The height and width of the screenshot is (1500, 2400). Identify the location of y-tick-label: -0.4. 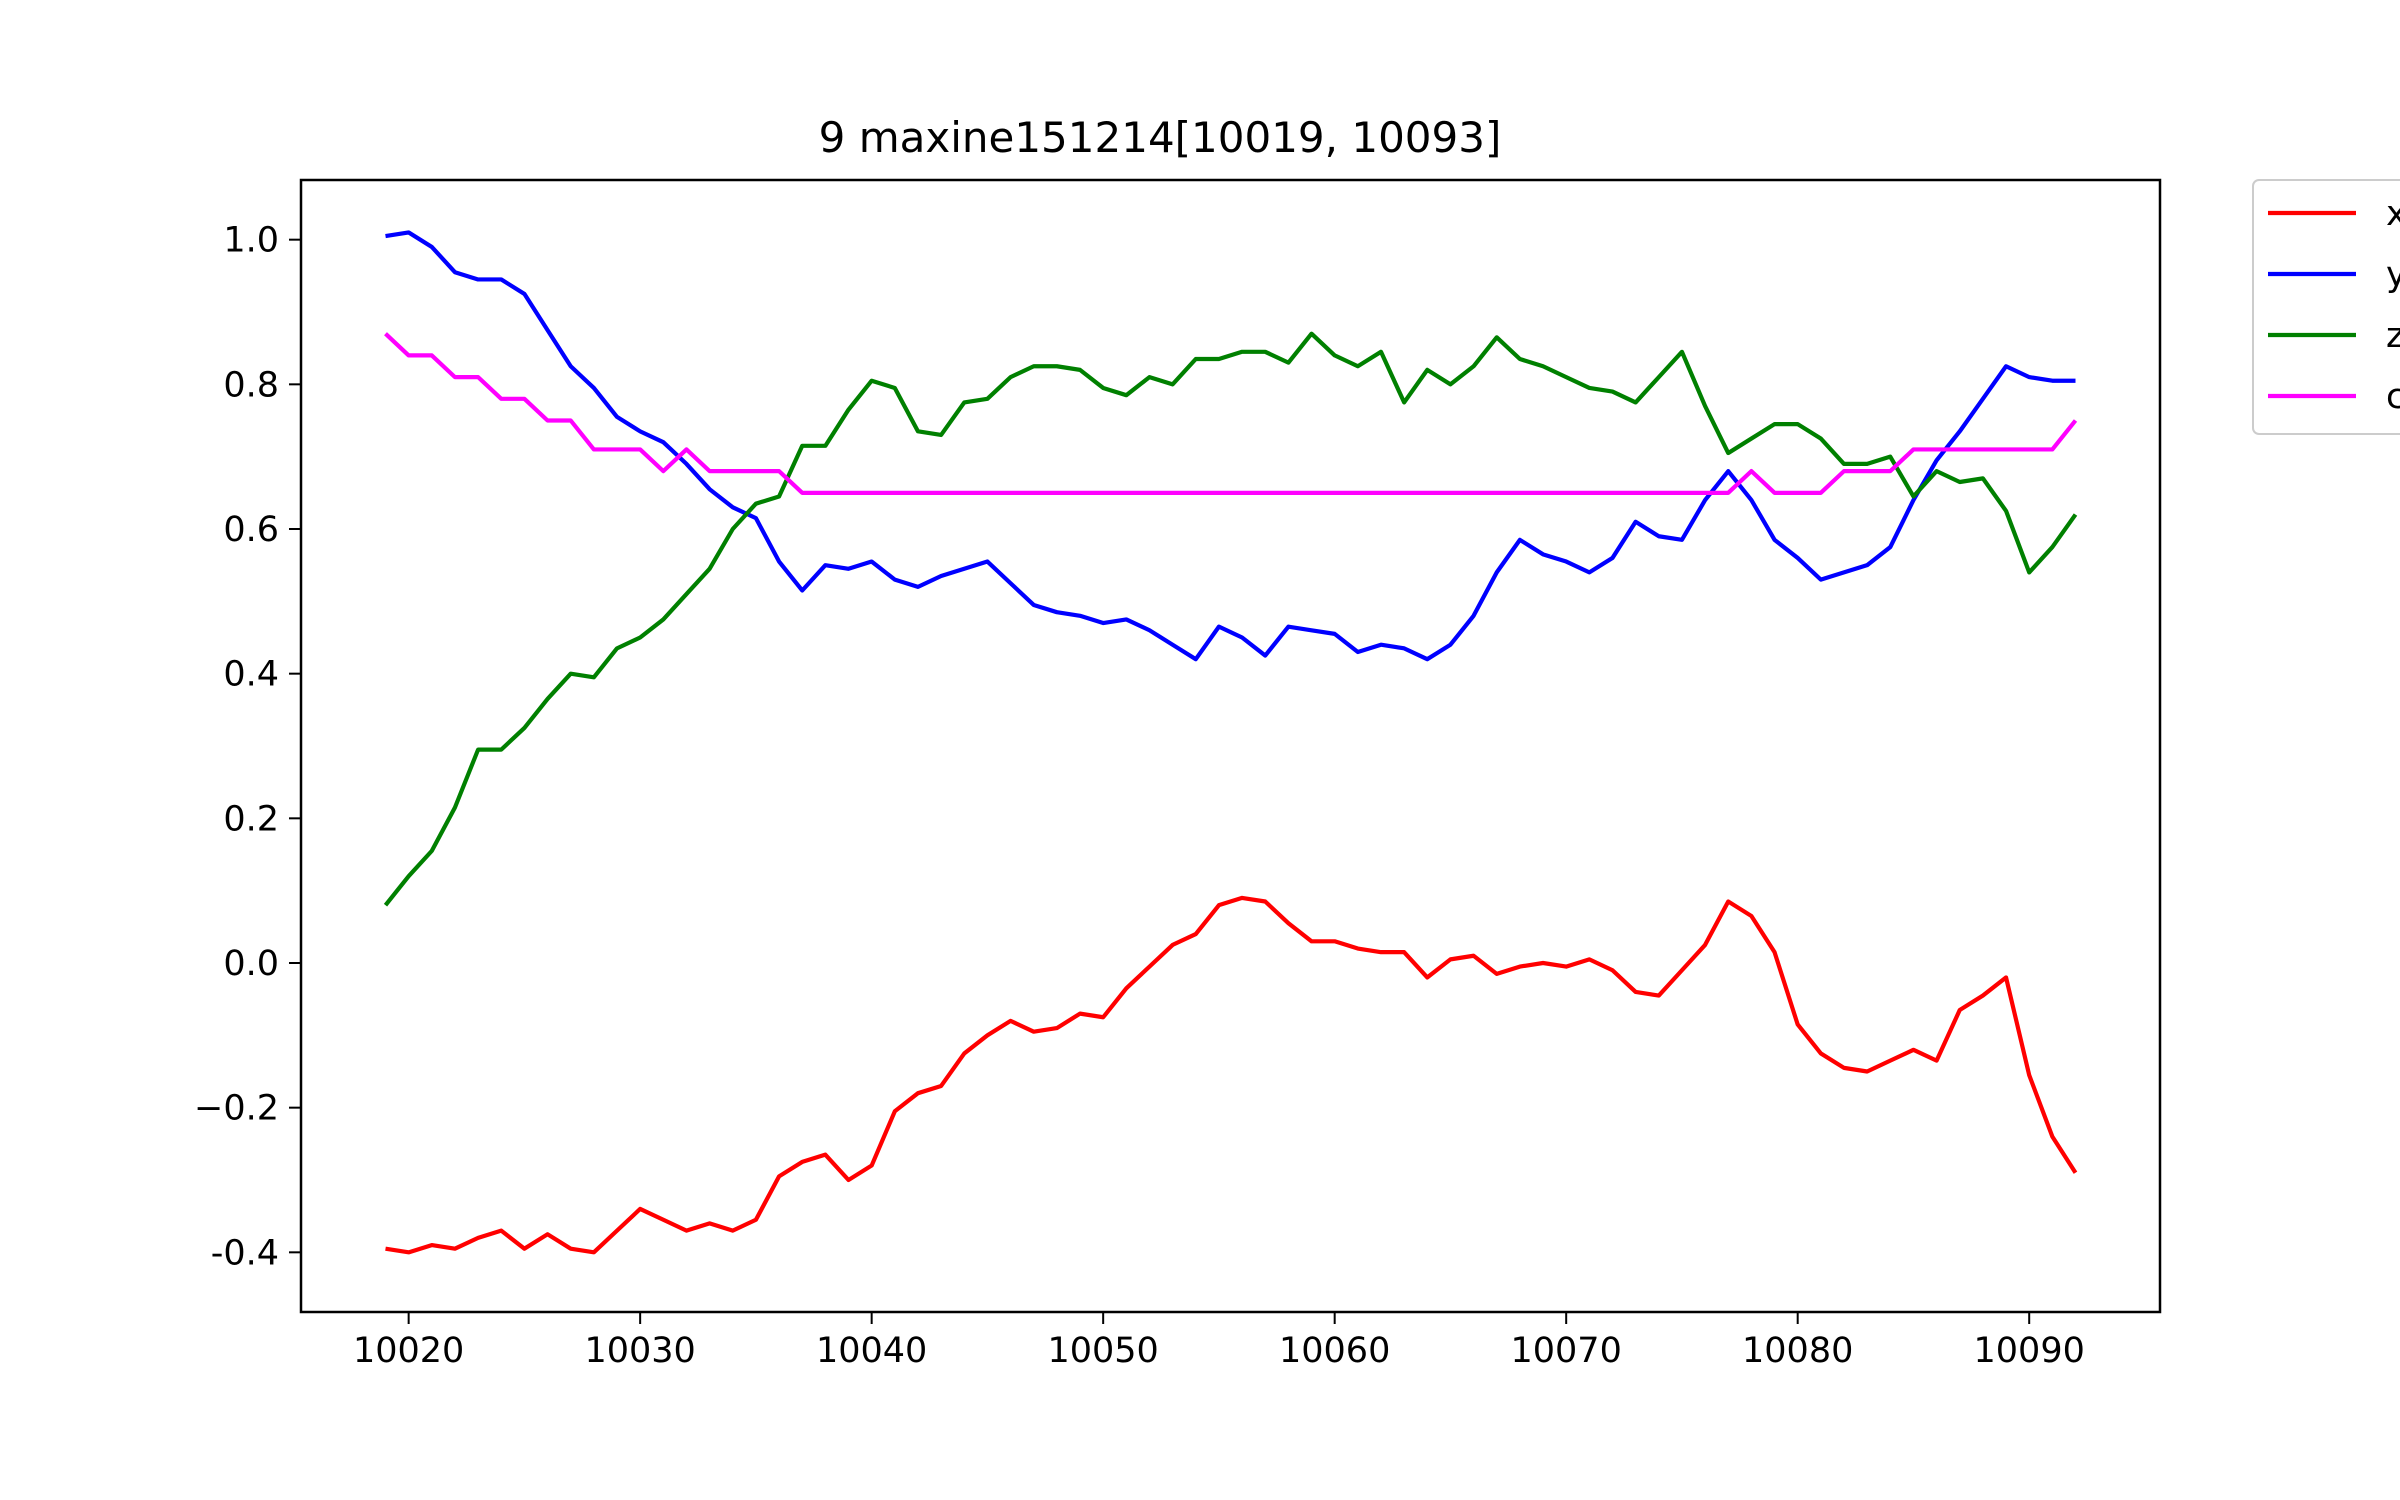
(245, 1253).